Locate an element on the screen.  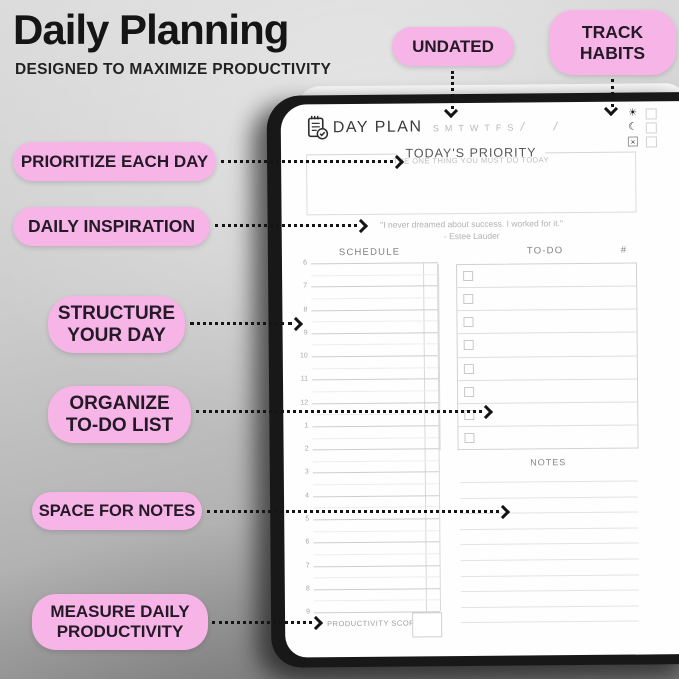
hour-label: 11 is located at coordinates (304, 379).